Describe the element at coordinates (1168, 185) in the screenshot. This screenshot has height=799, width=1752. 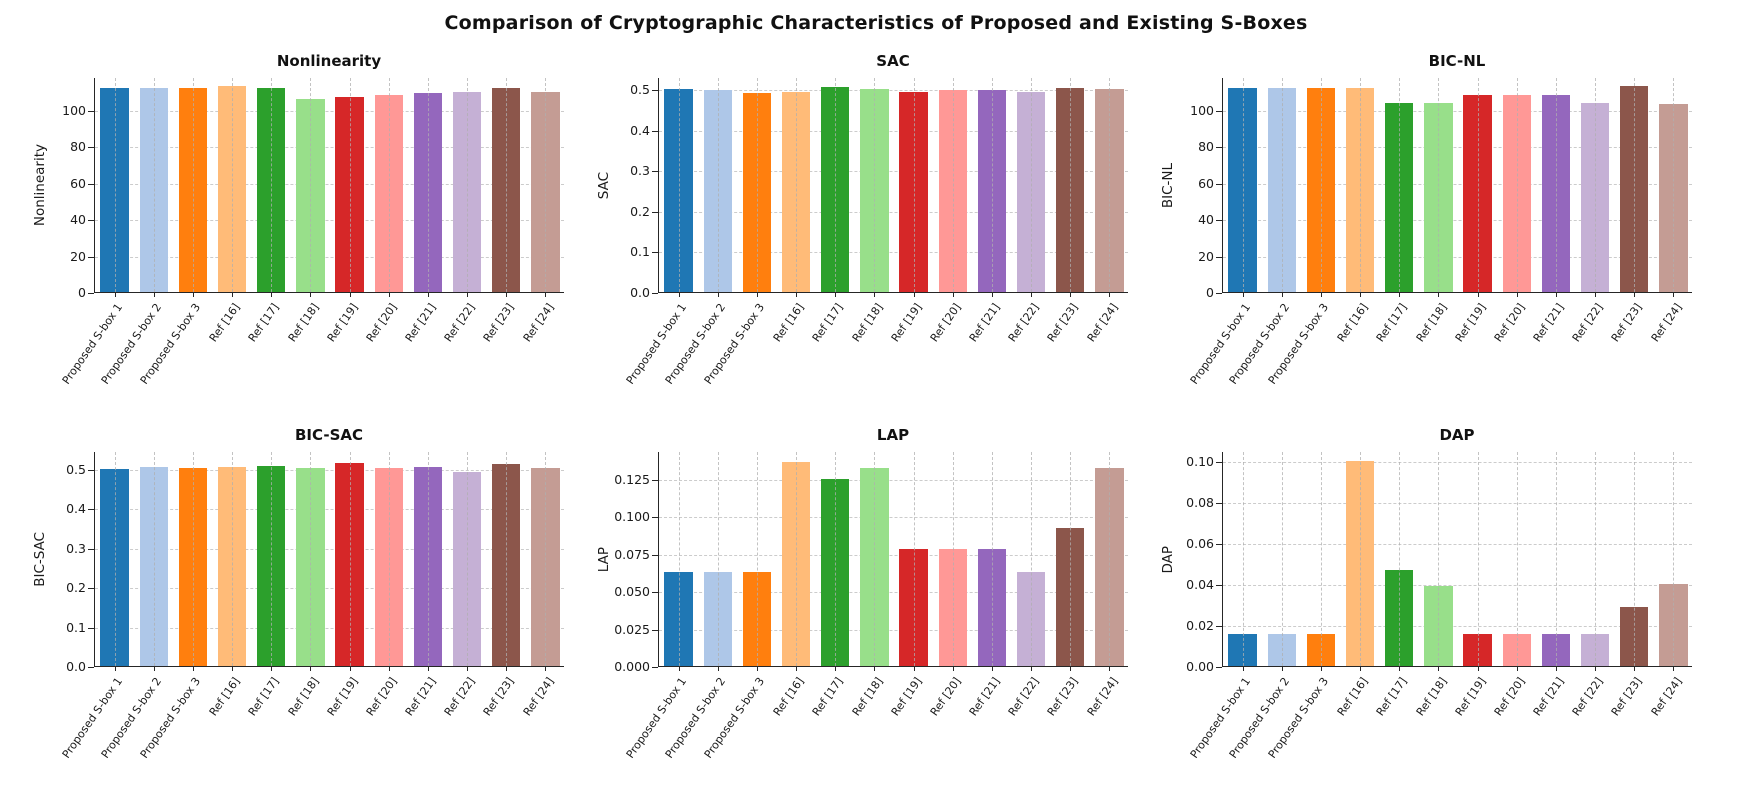
I see `y-axis-label-gutter: BIC-NL` at that location.